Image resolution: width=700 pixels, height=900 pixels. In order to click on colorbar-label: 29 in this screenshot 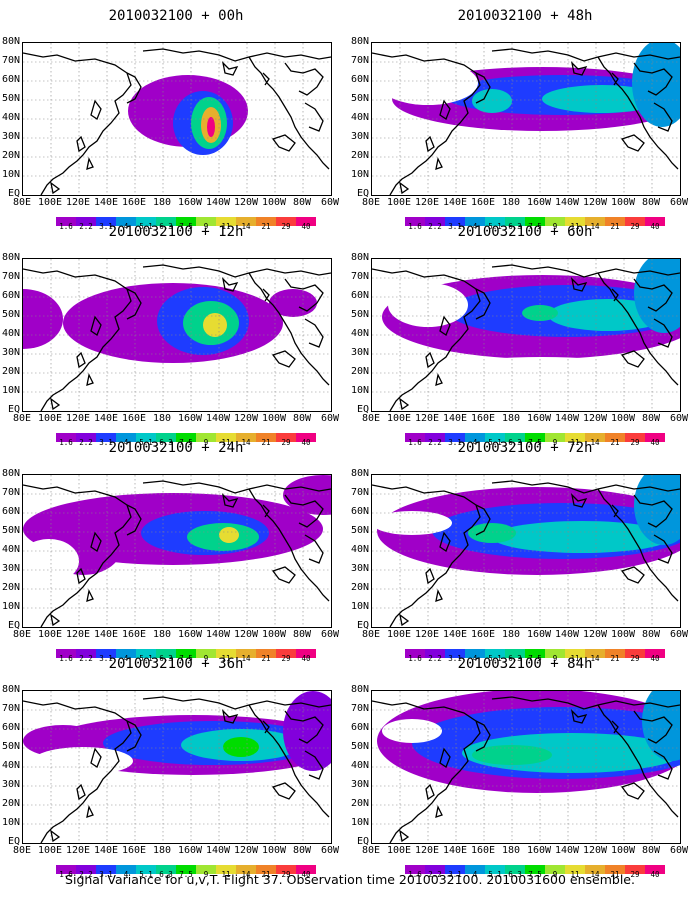, I will do `click(286, 874)`.